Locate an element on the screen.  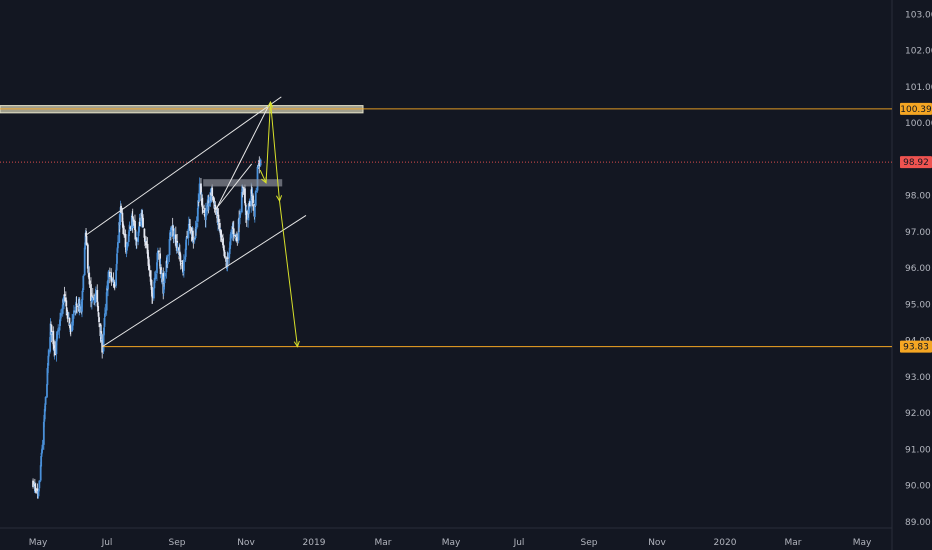
price-tick-label: 96.00 is located at coordinates (918, 269).